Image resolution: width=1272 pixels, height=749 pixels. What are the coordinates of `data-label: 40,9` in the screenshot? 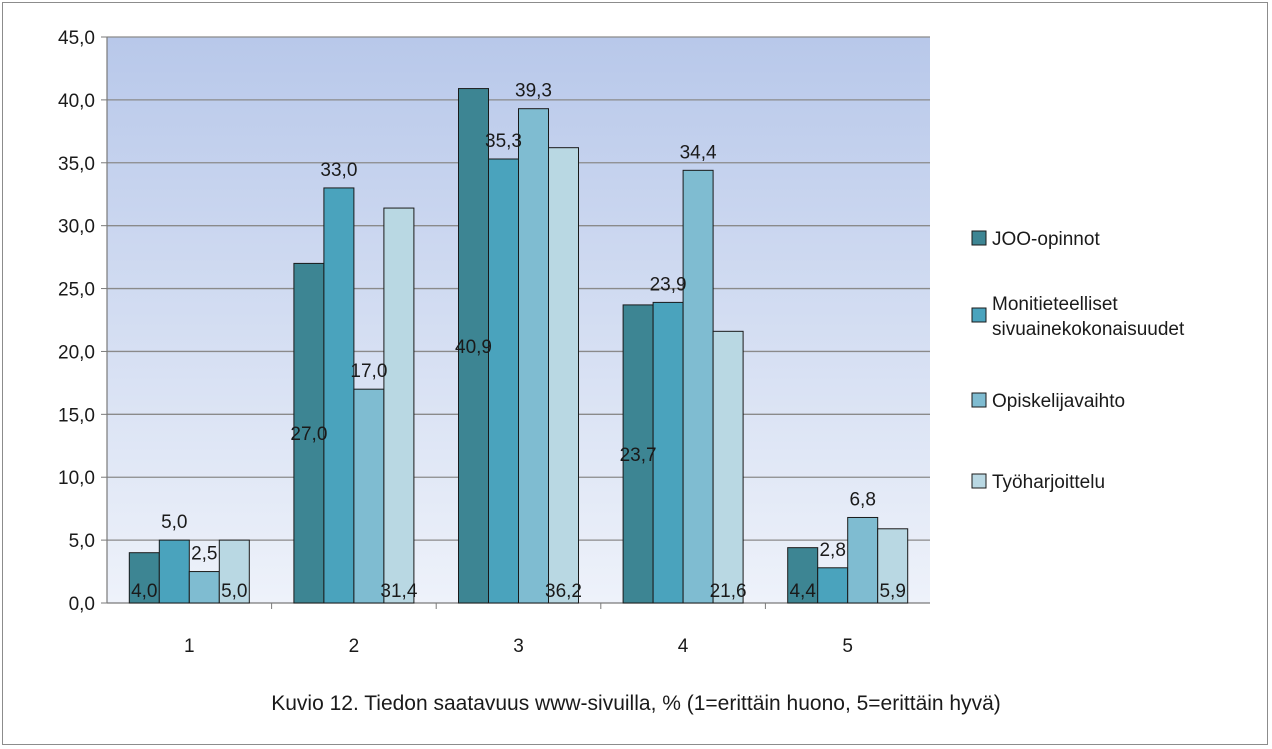 It's located at (473, 347).